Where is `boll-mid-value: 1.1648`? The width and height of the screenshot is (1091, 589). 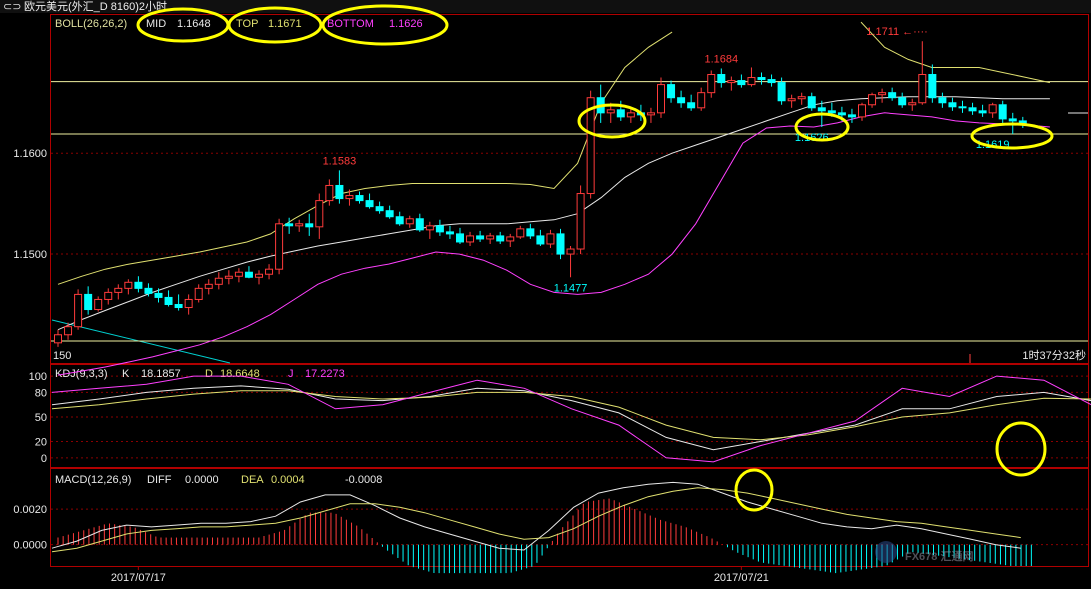
boll-mid-value: 1.1648 is located at coordinates (194, 24).